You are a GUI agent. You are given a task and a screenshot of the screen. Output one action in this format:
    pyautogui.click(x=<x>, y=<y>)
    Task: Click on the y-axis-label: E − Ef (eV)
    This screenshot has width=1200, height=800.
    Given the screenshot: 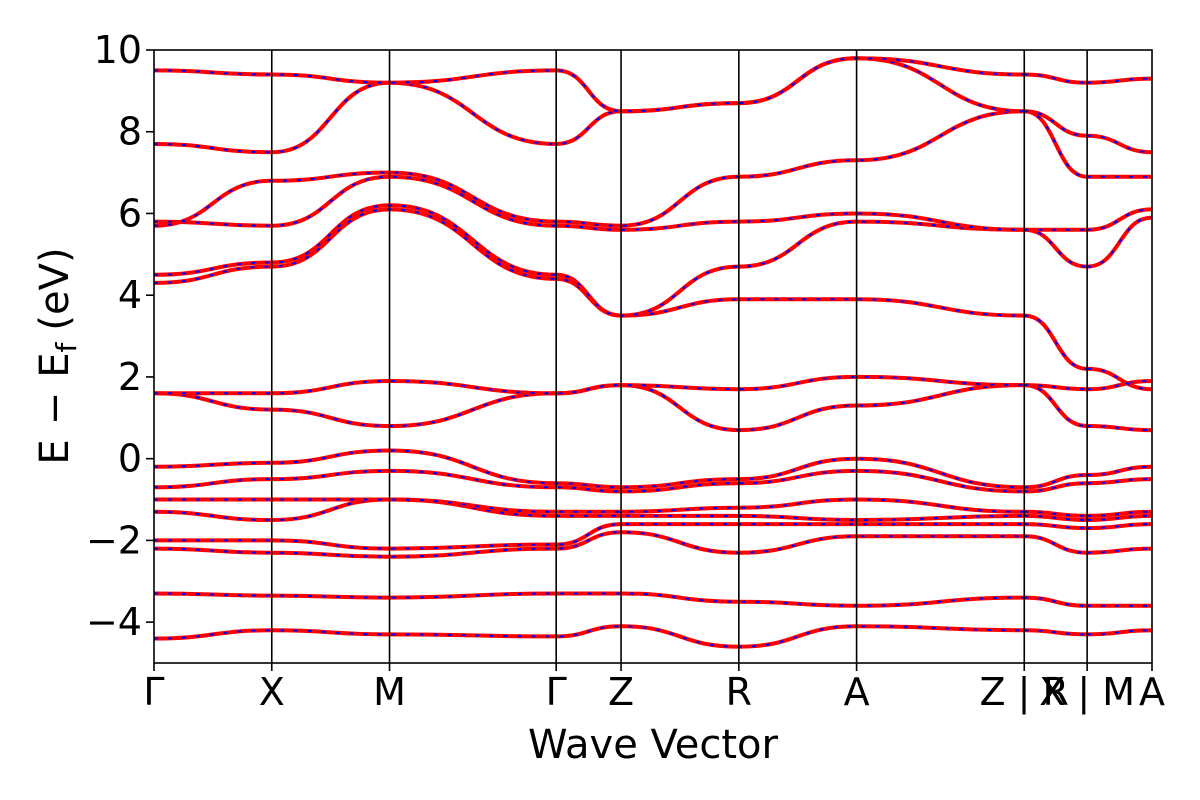 What is the action you would take?
    pyautogui.click(x=57, y=355)
    